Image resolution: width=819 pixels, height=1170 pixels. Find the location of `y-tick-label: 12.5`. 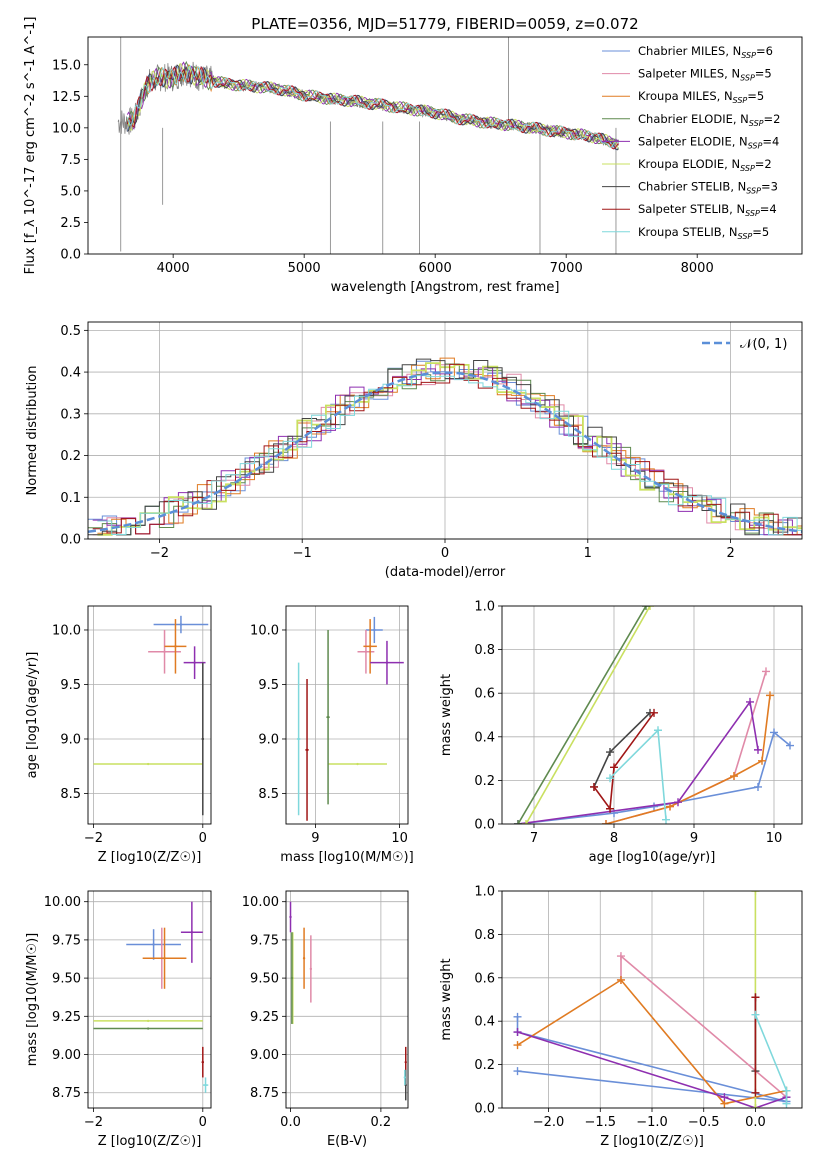

y-tick-label: 12.5 is located at coordinates (66, 97).